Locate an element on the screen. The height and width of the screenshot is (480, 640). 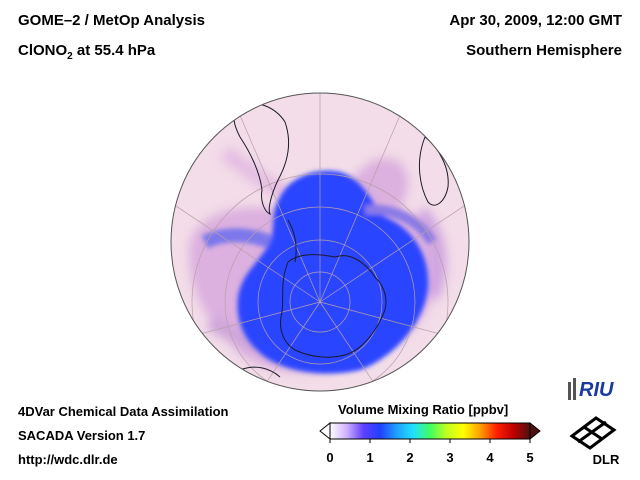
hemisphere-label: Southern Hemisphere is located at coordinates (544, 50).